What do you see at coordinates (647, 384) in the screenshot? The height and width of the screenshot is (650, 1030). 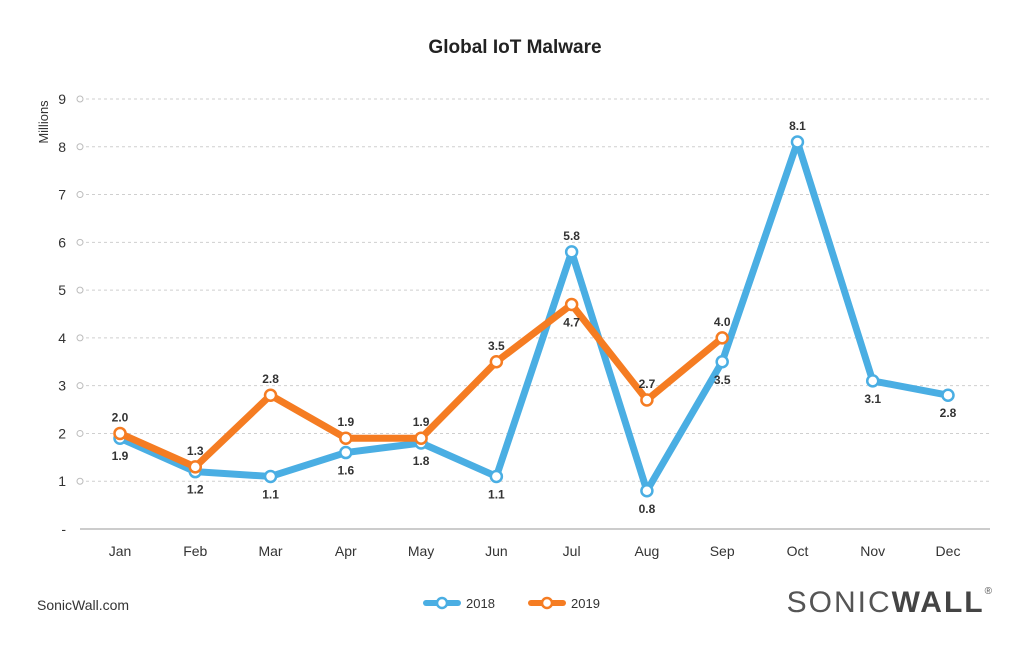 I see `data-label-2019: 2.7` at bounding box center [647, 384].